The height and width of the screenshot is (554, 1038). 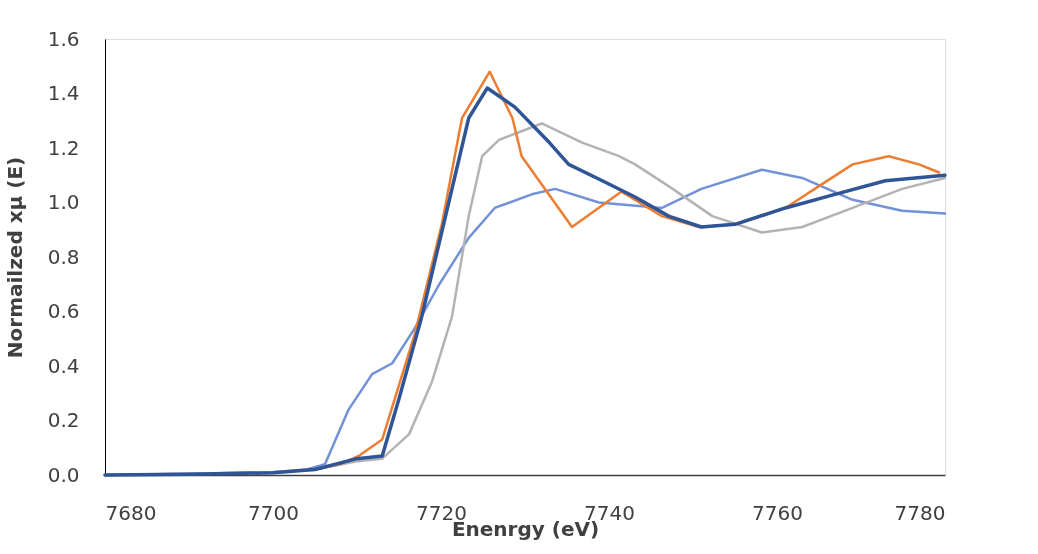 I want to click on y-tick-label: 1.4, so click(x=63, y=93).